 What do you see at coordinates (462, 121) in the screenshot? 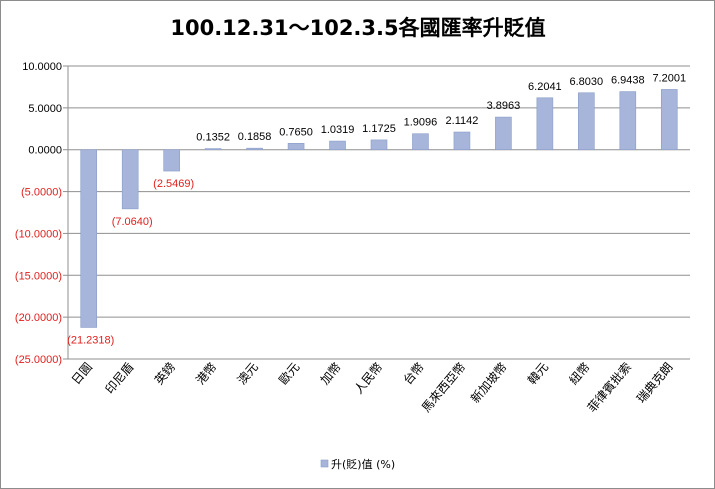
I see `data-label: 2.1142` at bounding box center [462, 121].